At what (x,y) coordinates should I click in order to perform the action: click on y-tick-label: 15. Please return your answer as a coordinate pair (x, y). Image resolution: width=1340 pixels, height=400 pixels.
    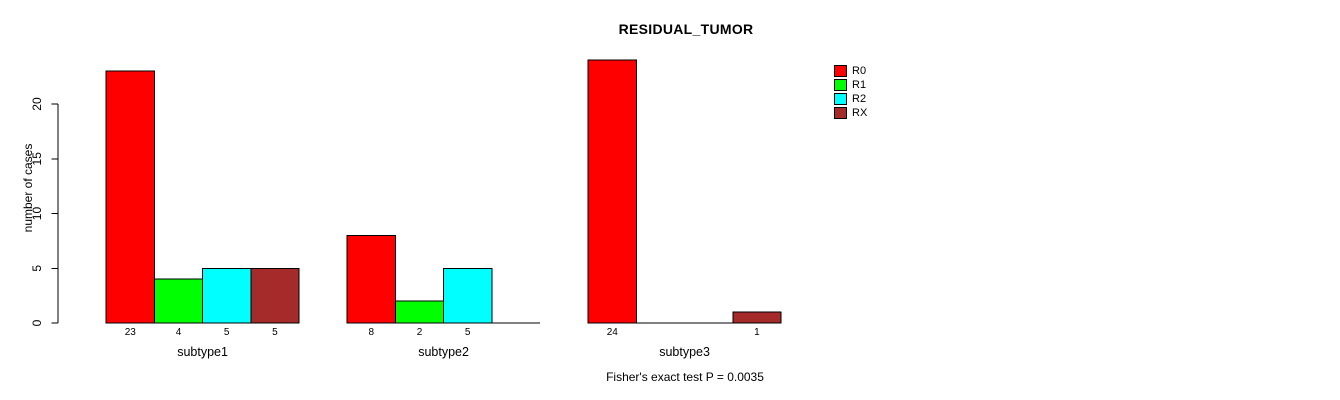
    Looking at the image, I should click on (37, 159).